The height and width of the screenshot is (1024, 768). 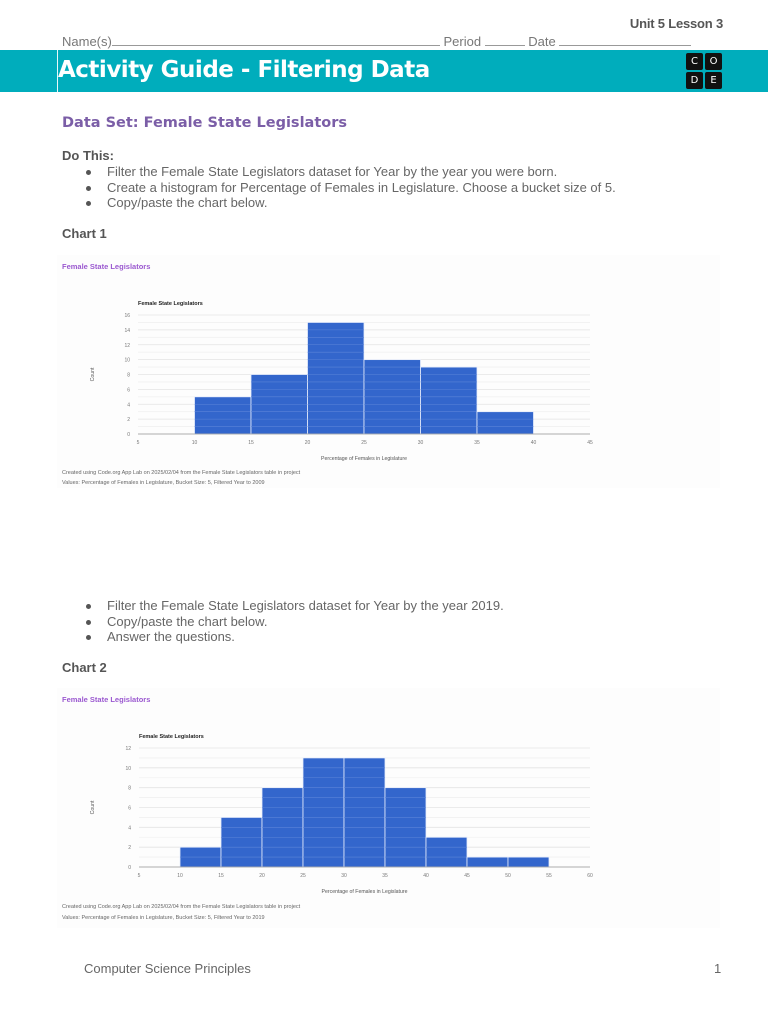 What do you see at coordinates (508, 876) in the screenshot?
I see `x-tick-label: 50` at bounding box center [508, 876].